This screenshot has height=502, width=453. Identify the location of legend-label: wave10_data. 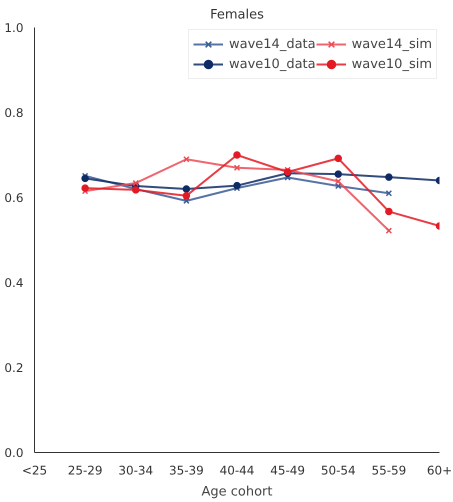
(272, 64).